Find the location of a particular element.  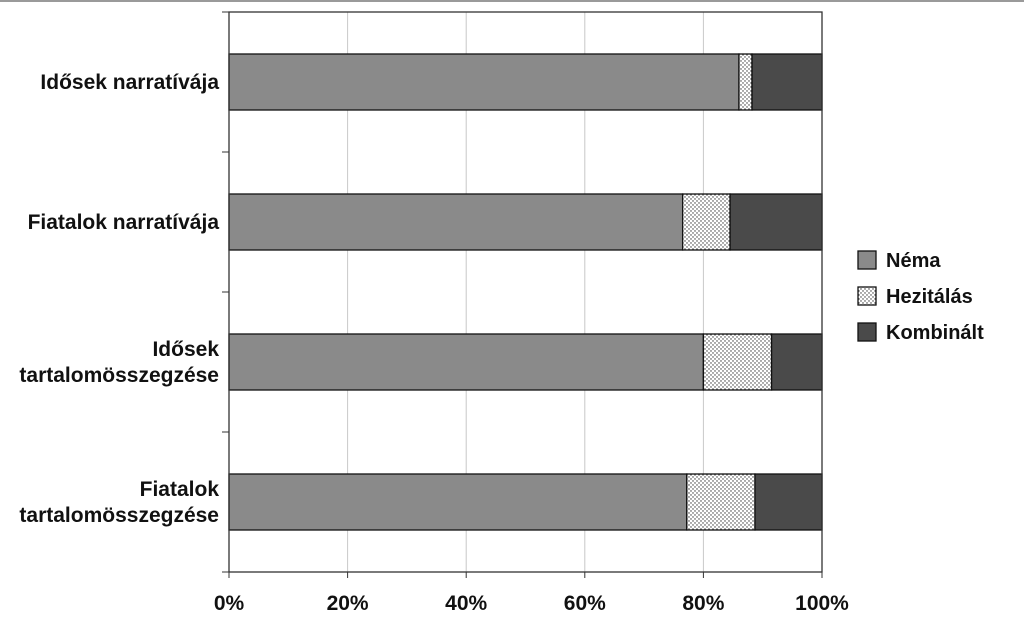

category-label: Fiatalok tartalomösszegzése is located at coordinates (119, 502).